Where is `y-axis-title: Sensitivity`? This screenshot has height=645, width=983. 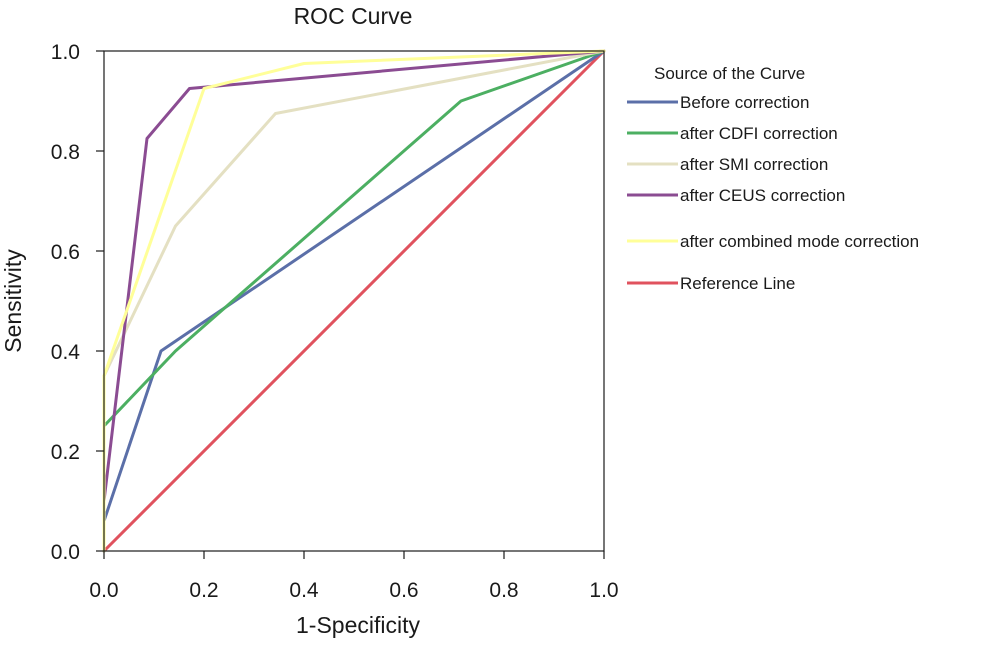
y-axis-title: Sensitivity is located at coordinates (13, 301).